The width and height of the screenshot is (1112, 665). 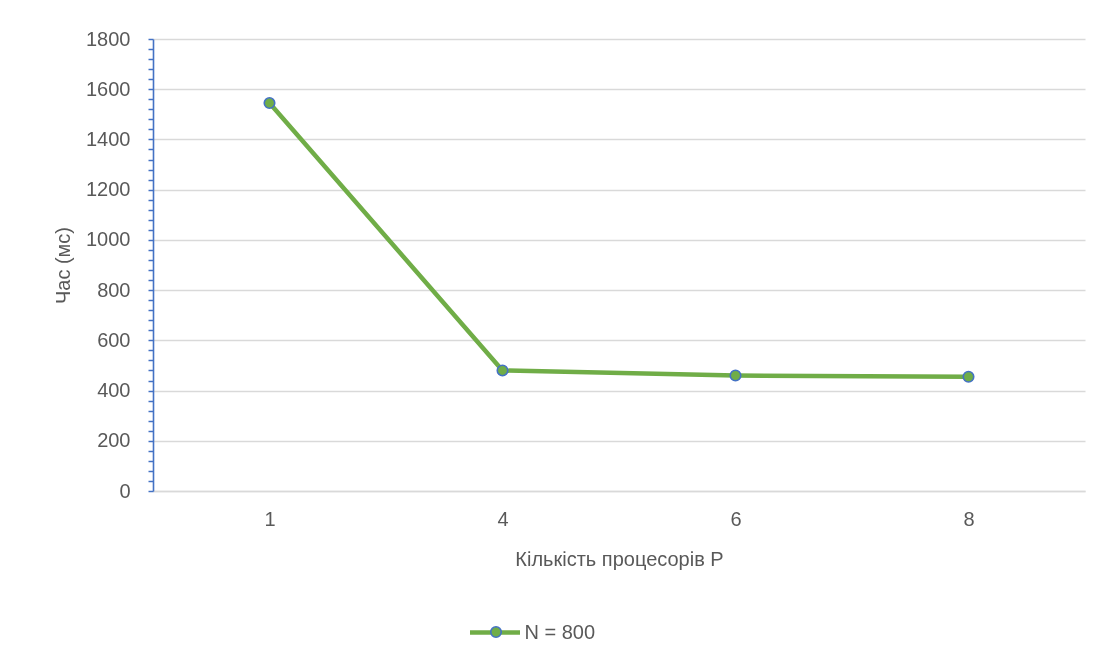 What do you see at coordinates (503, 518) in the screenshot?
I see `x-tick-label: 4` at bounding box center [503, 518].